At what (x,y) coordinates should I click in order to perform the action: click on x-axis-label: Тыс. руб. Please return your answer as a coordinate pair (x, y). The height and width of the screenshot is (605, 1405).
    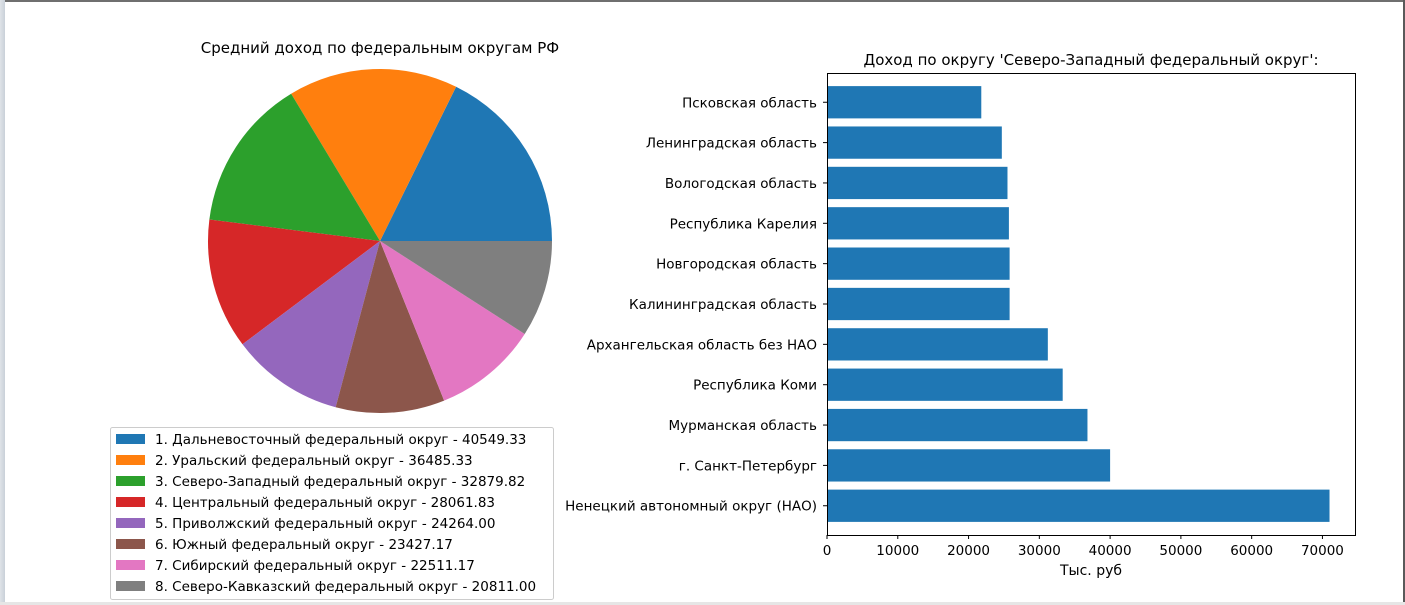
    Looking at the image, I should click on (1090, 571).